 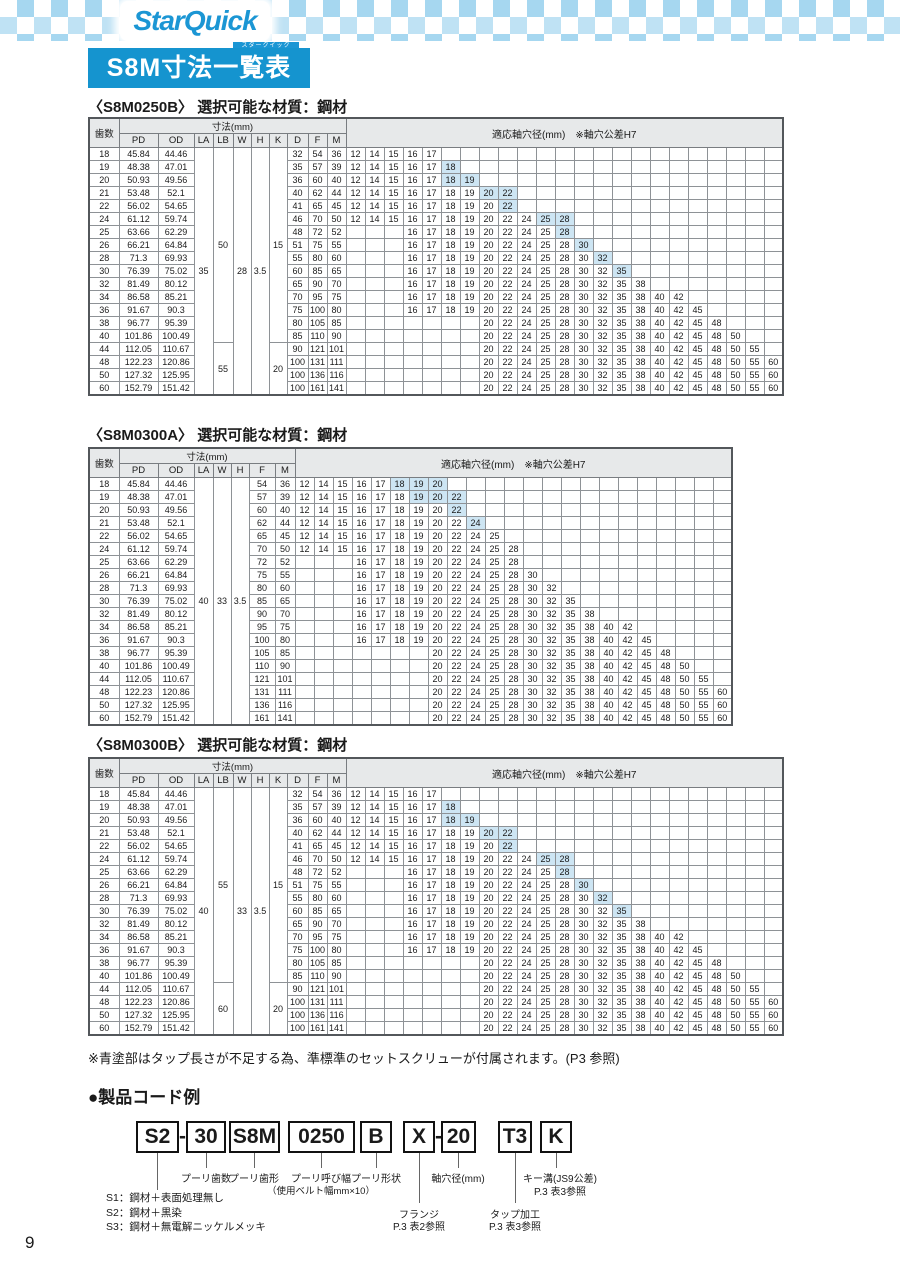 I want to click on dim-cell-F: 57, so click(x=262, y=497).